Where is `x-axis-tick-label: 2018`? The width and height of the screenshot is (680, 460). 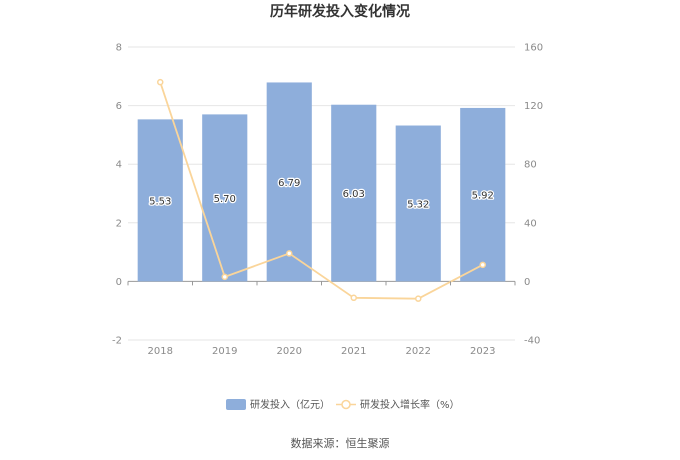 x-axis-tick-label: 2018 is located at coordinates (160, 351).